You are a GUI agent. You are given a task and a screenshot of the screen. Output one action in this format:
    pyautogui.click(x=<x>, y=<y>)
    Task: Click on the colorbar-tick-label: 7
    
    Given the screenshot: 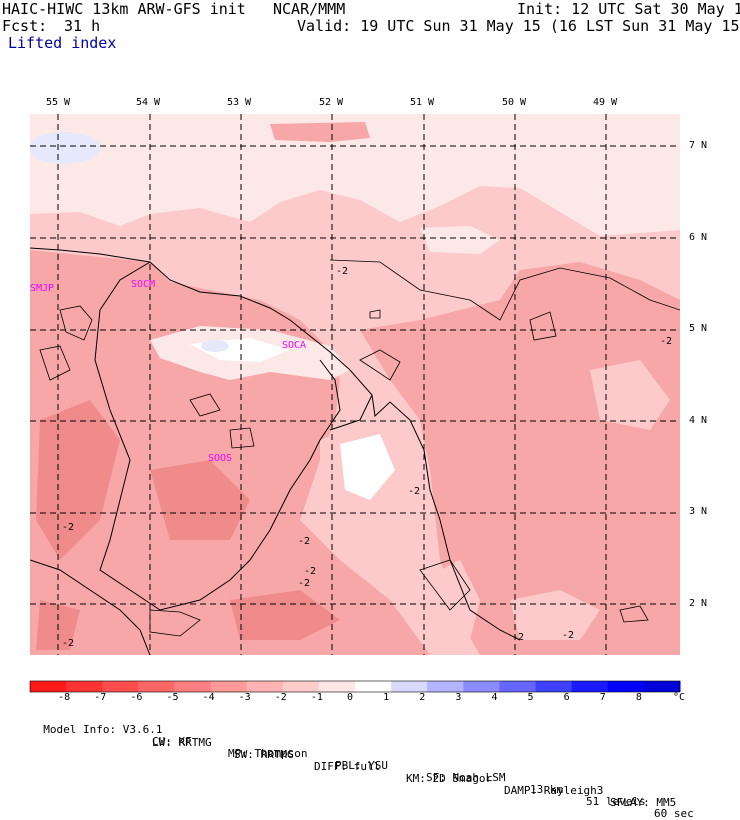 What is the action you would take?
    pyautogui.click(x=602, y=697)
    